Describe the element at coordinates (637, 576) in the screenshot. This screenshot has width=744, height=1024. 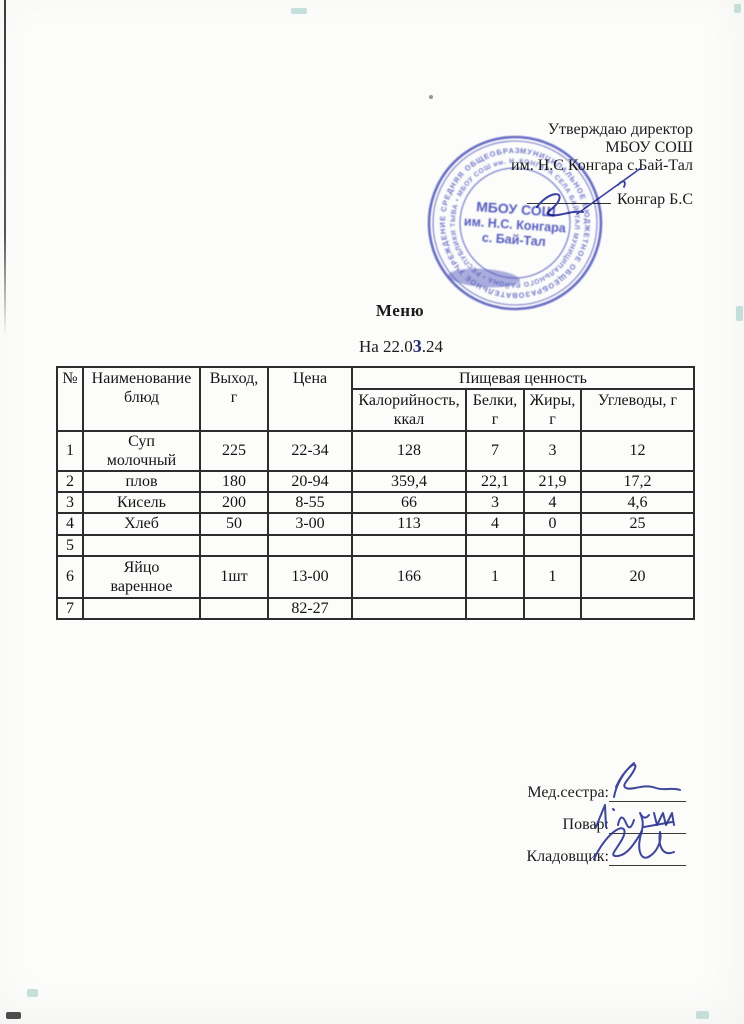
I see `cell-carbs: 20` at that location.